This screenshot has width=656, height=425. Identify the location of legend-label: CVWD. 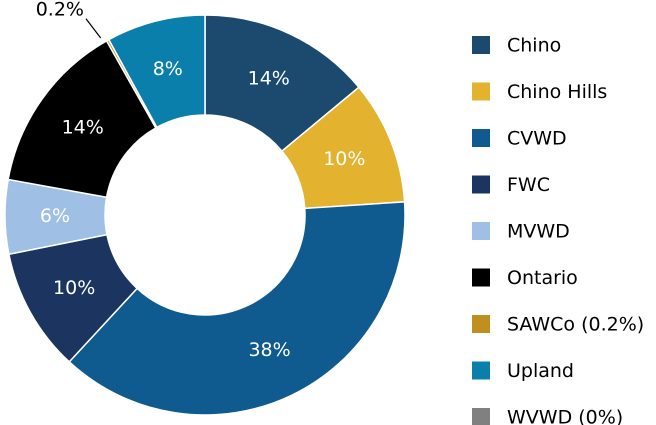
(537, 139).